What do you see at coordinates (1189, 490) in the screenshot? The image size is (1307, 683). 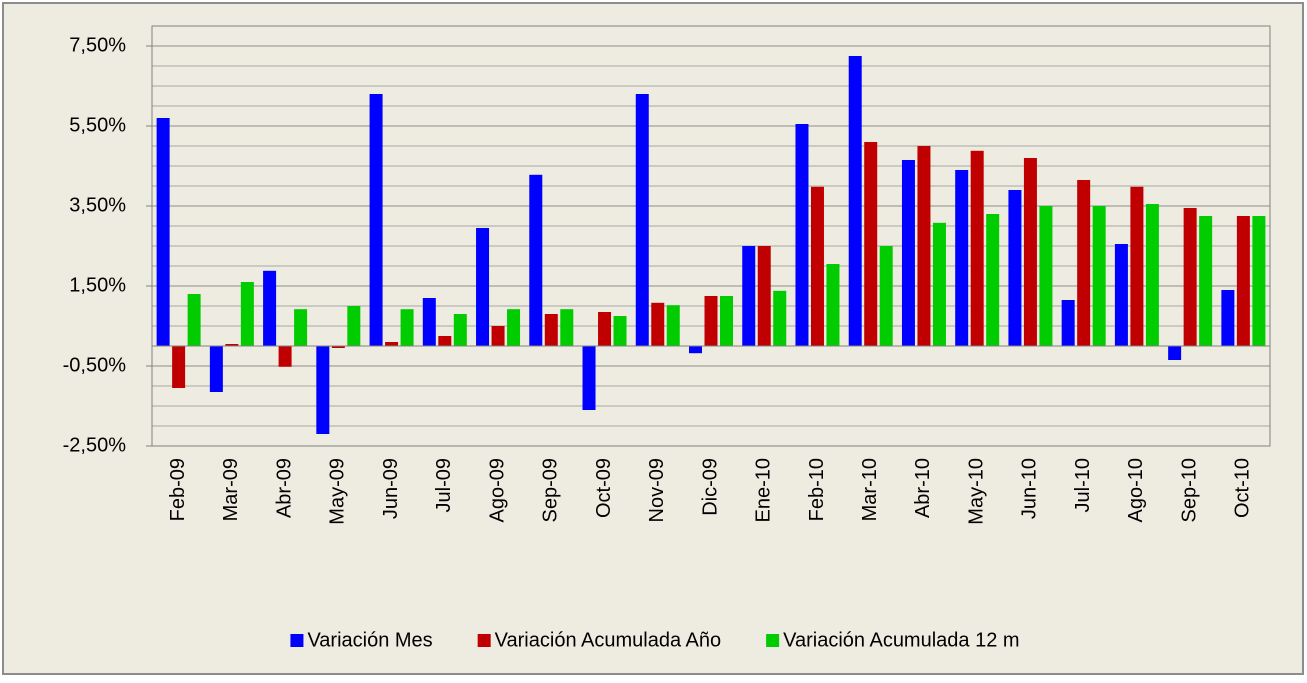 I see `x-tick-label: Sep-10` at bounding box center [1189, 490].